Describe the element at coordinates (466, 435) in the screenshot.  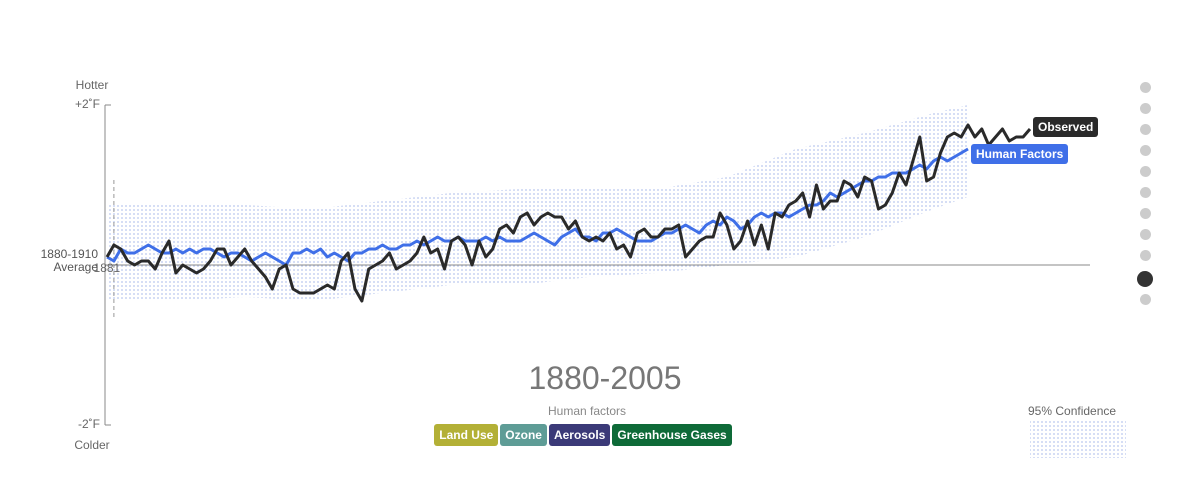
I see `factor-button: Land Use` at that location.